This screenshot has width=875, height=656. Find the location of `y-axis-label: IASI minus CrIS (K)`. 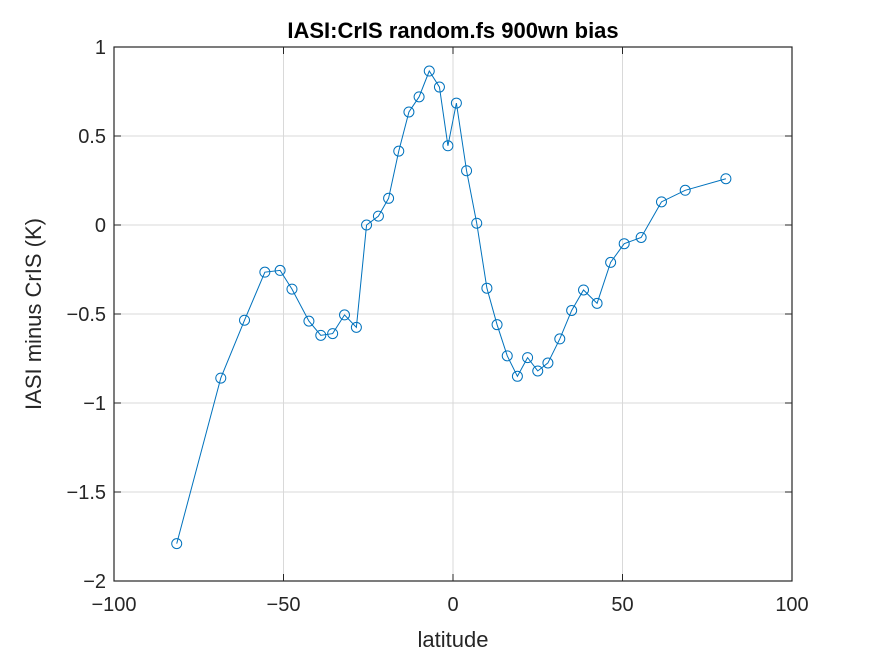

y-axis-label: IASI minus CrIS (K) is located at coordinates (33, 314).